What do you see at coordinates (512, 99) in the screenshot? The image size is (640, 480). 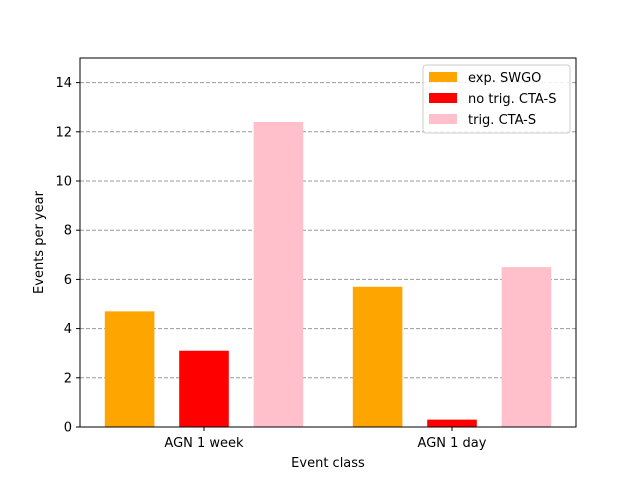 I see `legend-label: no trig. CTA-S` at bounding box center [512, 99].